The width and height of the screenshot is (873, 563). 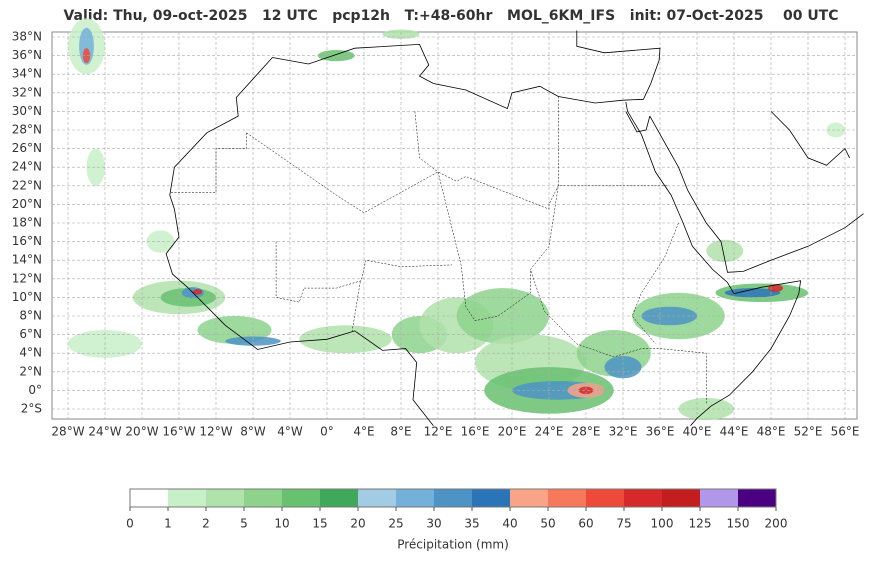 What do you see at coordinates (168, 524) in the screenshot?
I see `colorbar-tick-label: 1` at bounding box center [168, 524].